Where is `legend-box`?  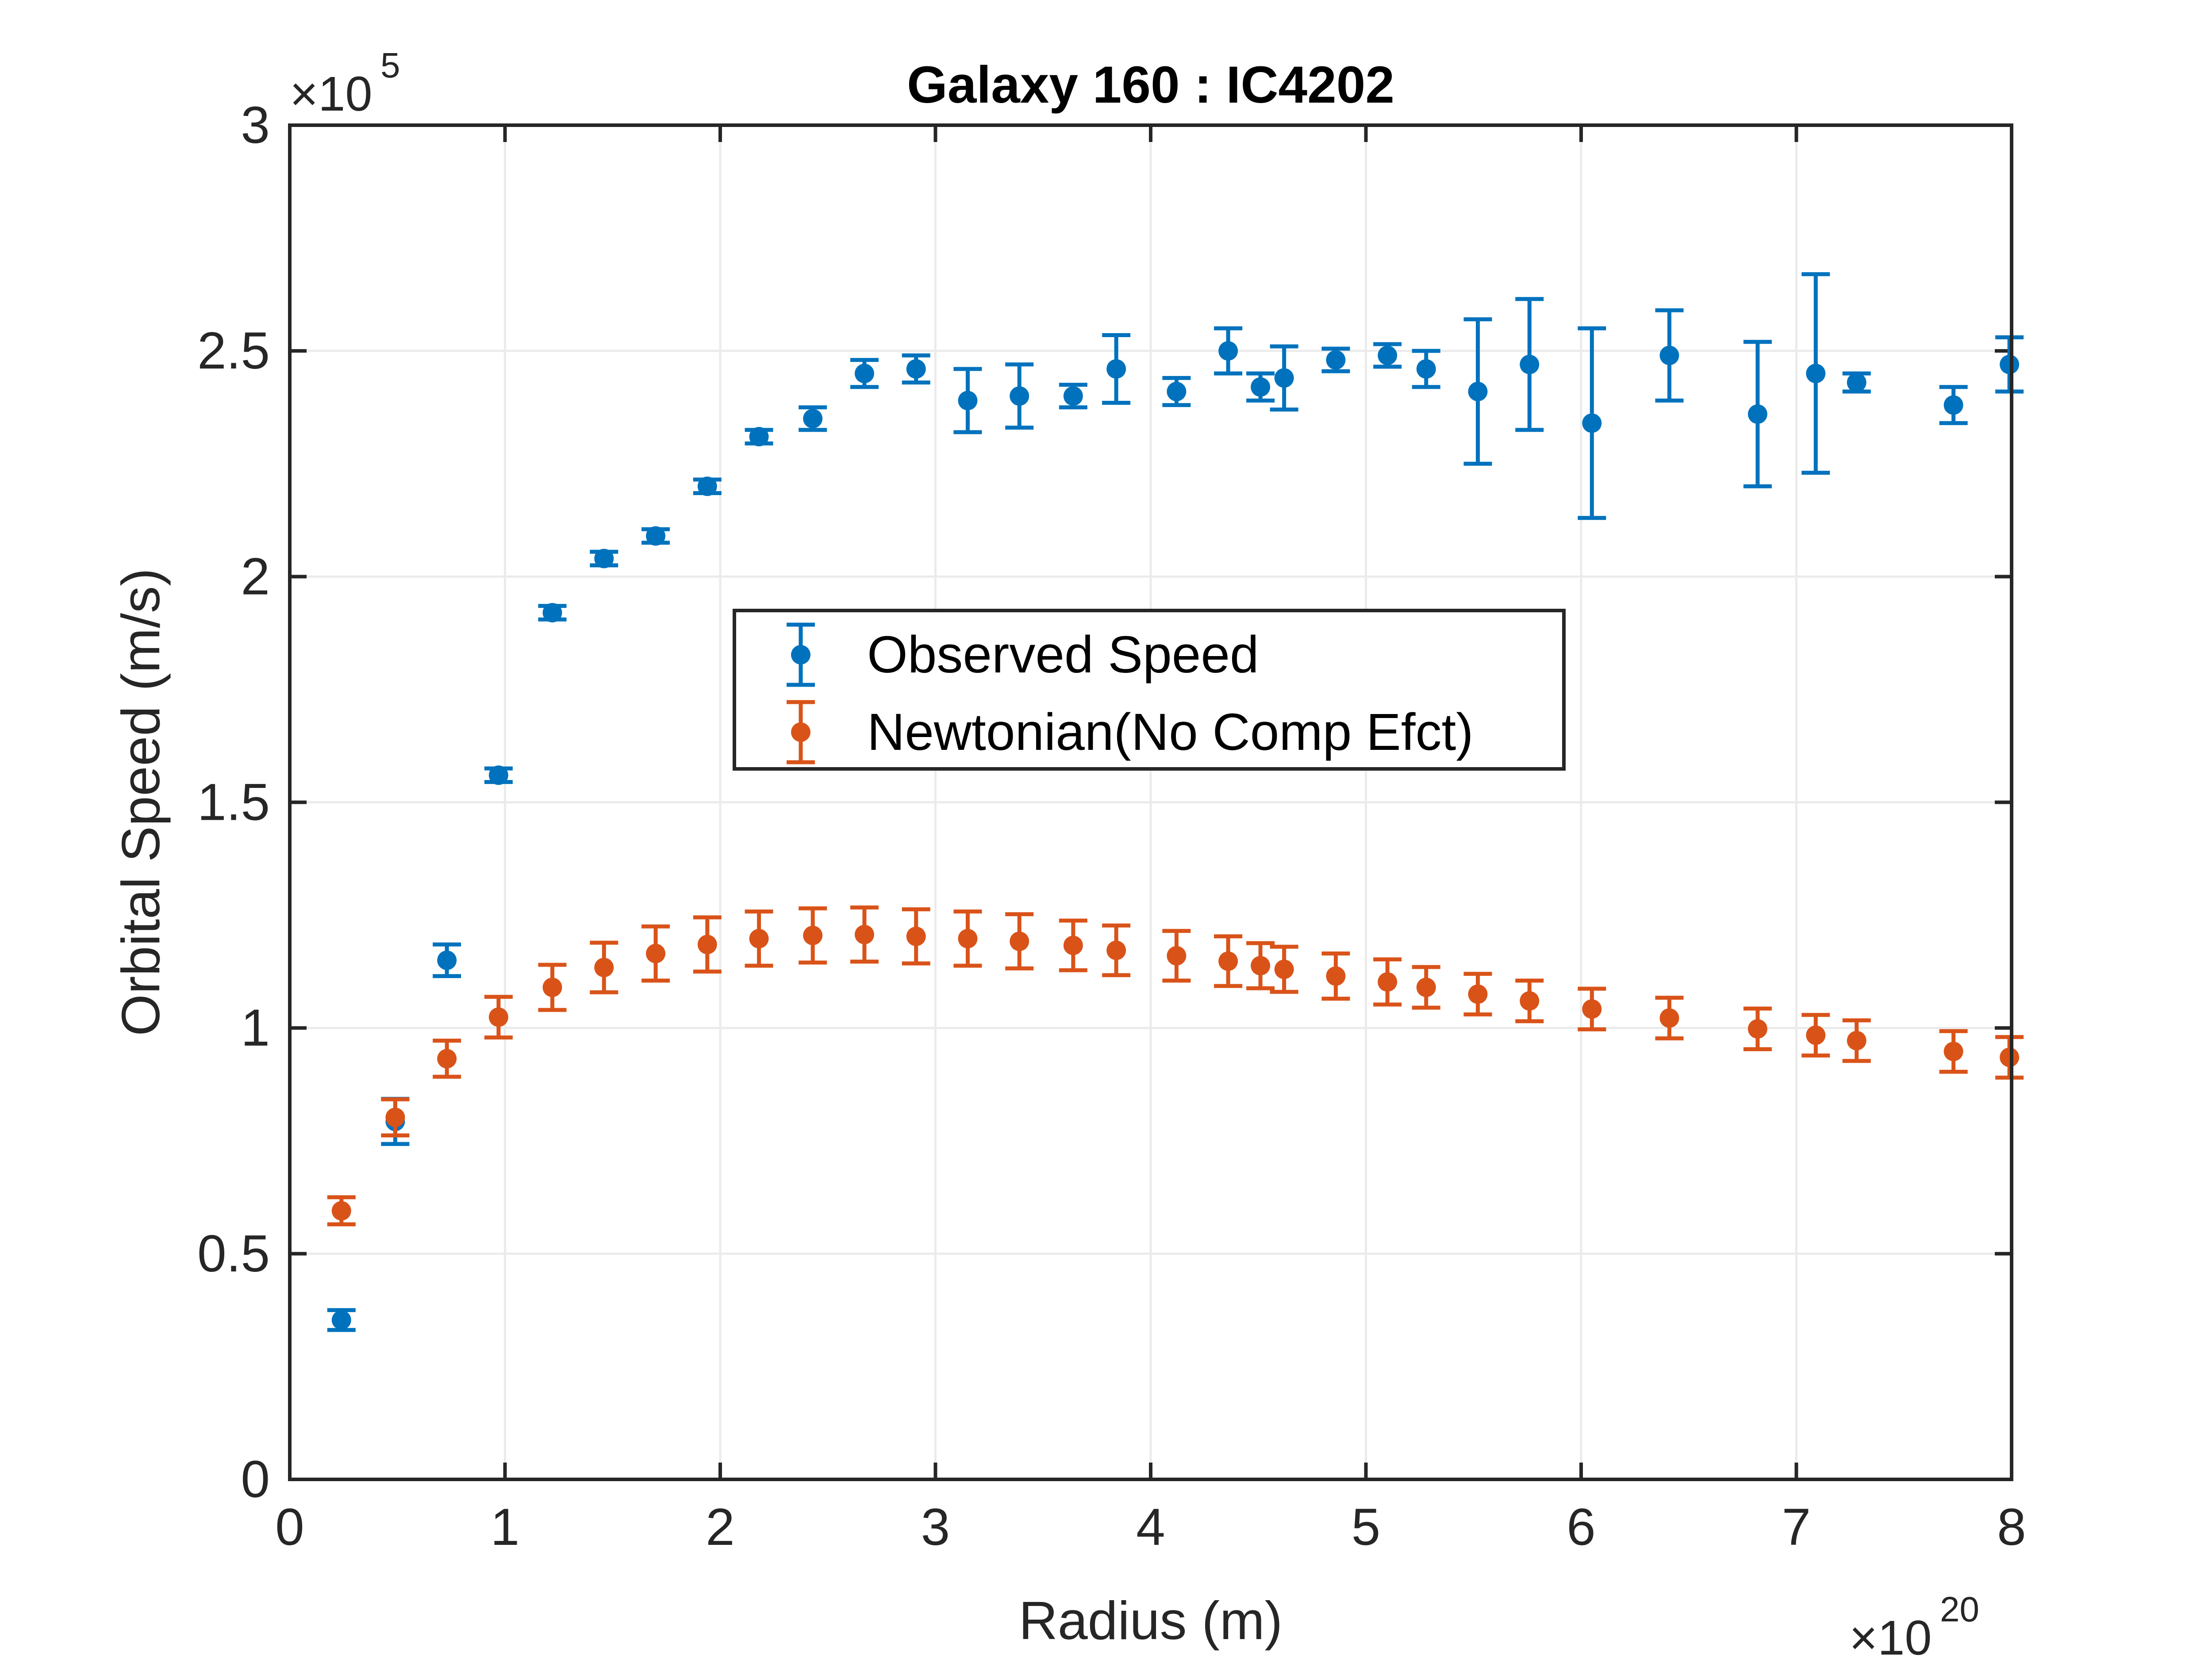
legend-box is located at coordinates (1150, 690).